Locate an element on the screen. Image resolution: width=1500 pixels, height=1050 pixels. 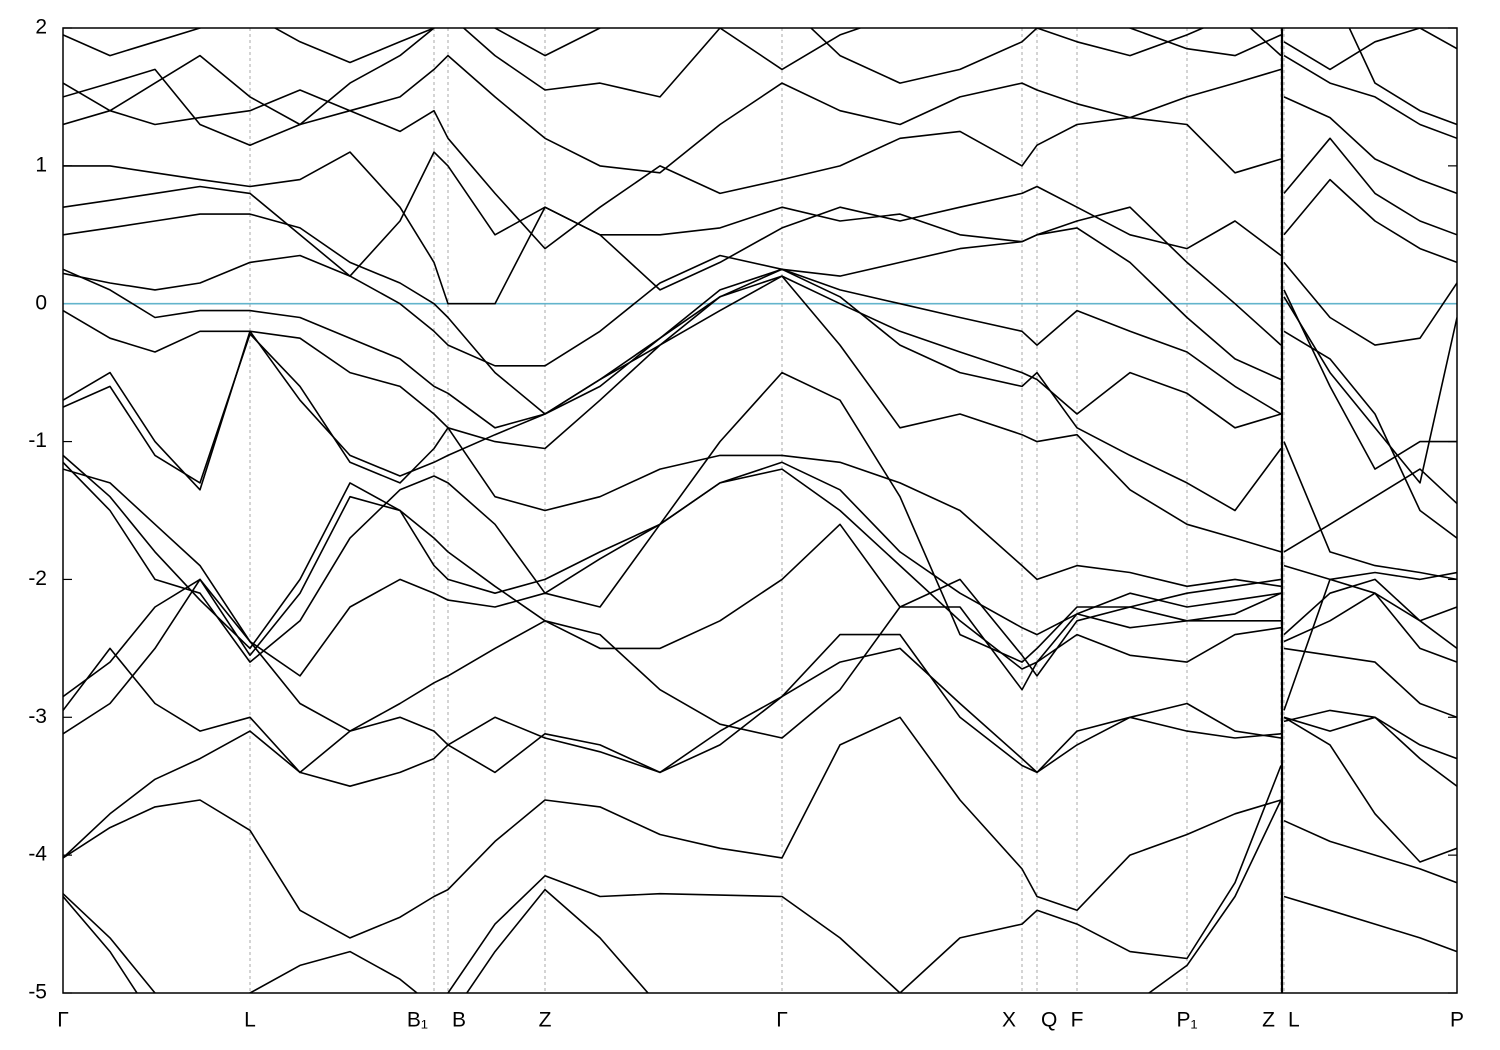
x-tick-label: P is located at coordinates (1457, 1020).